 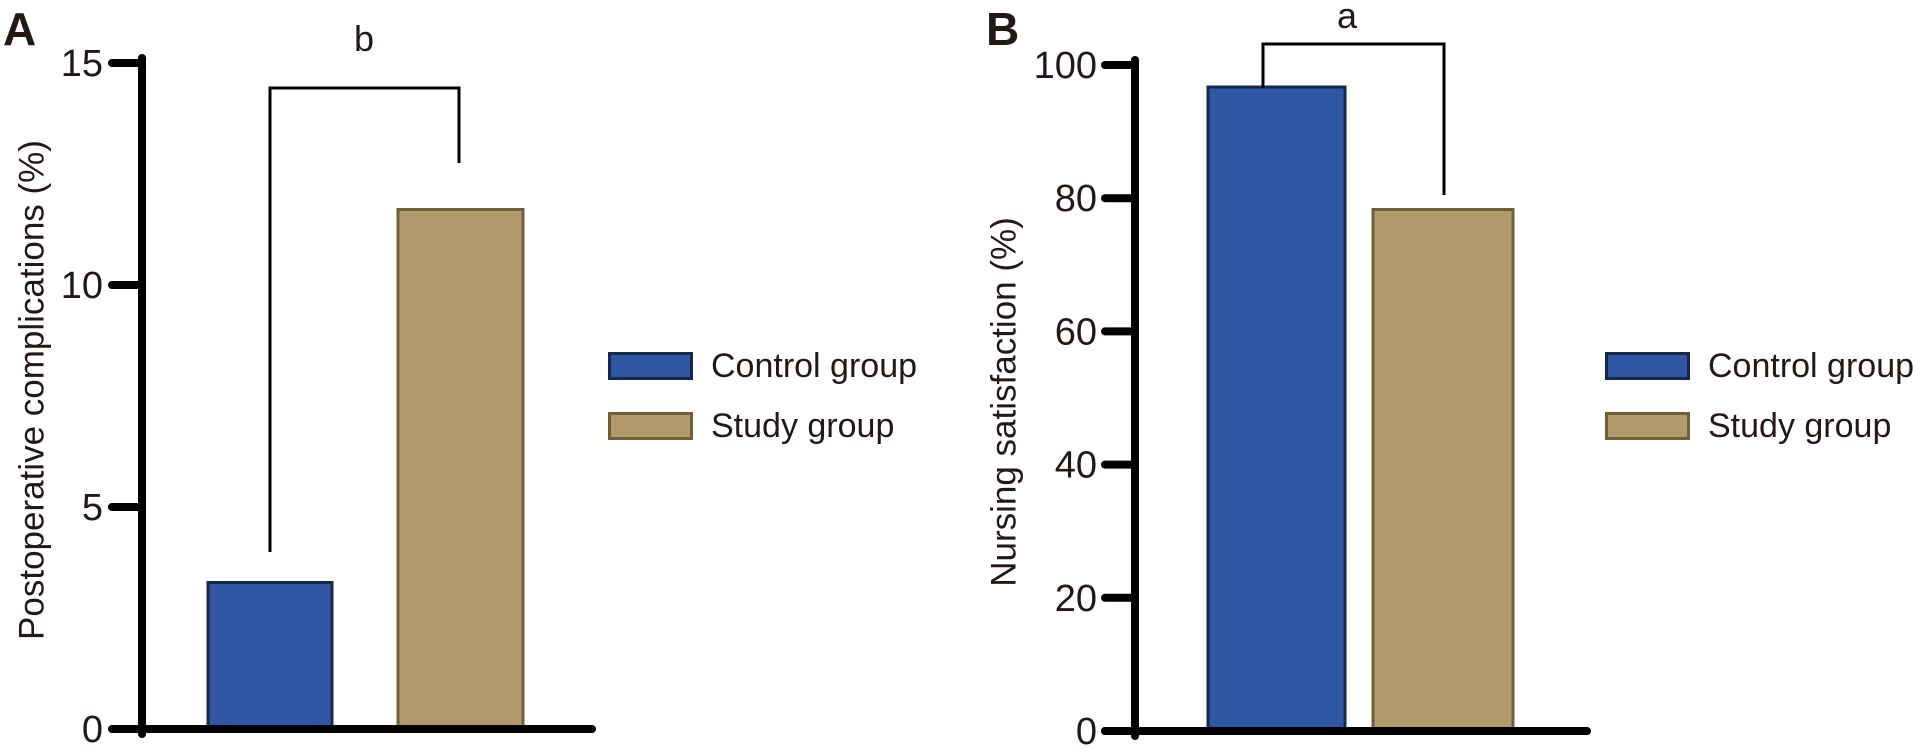 What do you see at coordinates (20, 29) in the screenshot?
I see `panel-a-letter: A` at bounding box center [20, 29].